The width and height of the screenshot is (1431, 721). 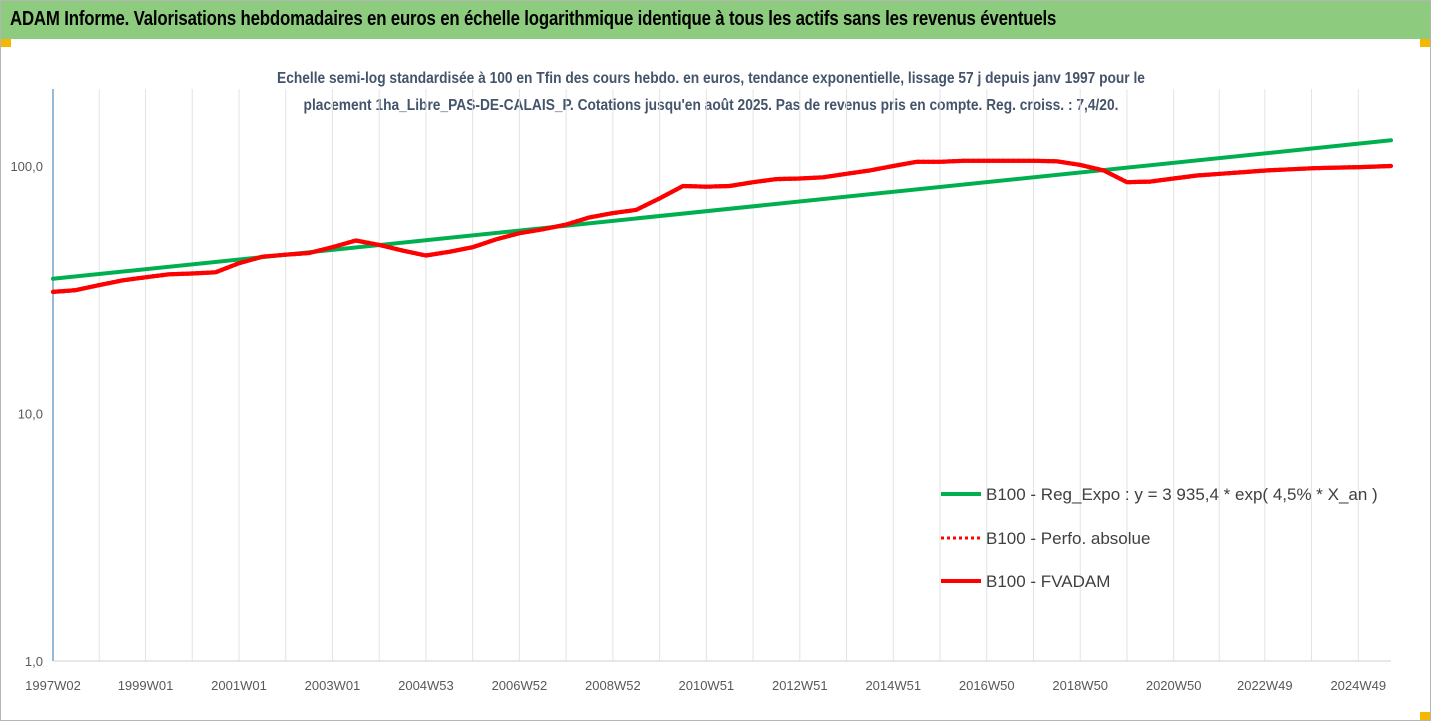 I want to click on corner-marker-top-right, so click(x=1425, y=43).